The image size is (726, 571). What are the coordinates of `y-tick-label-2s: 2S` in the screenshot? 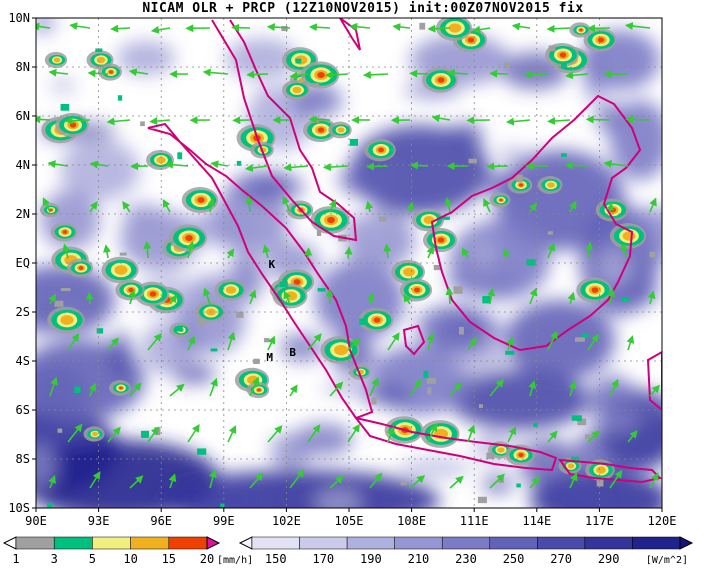 It's located at (23, 312).